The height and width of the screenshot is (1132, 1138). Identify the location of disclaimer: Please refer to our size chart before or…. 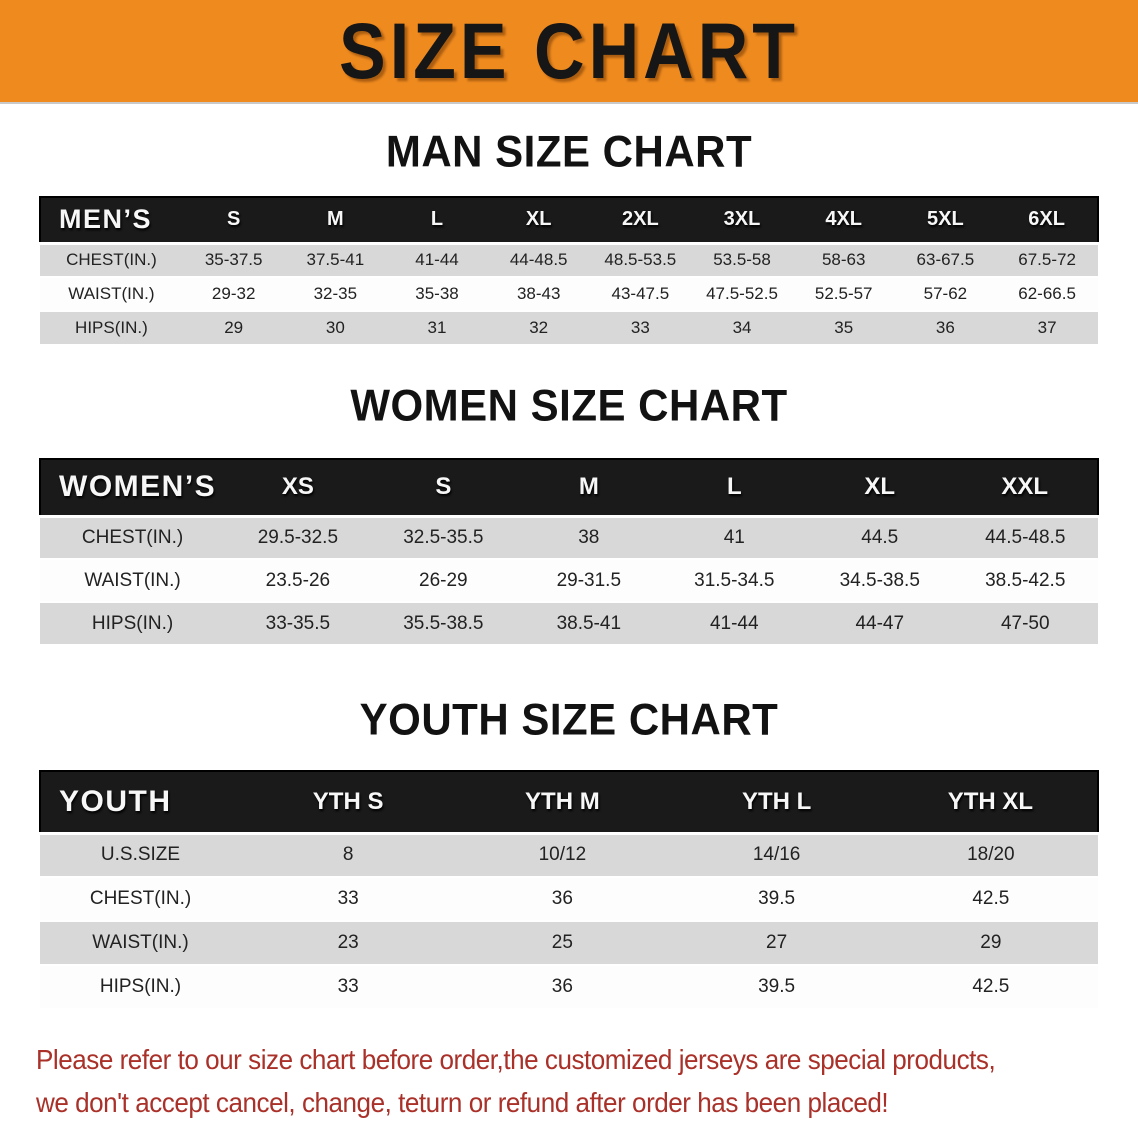
(569, 1081).